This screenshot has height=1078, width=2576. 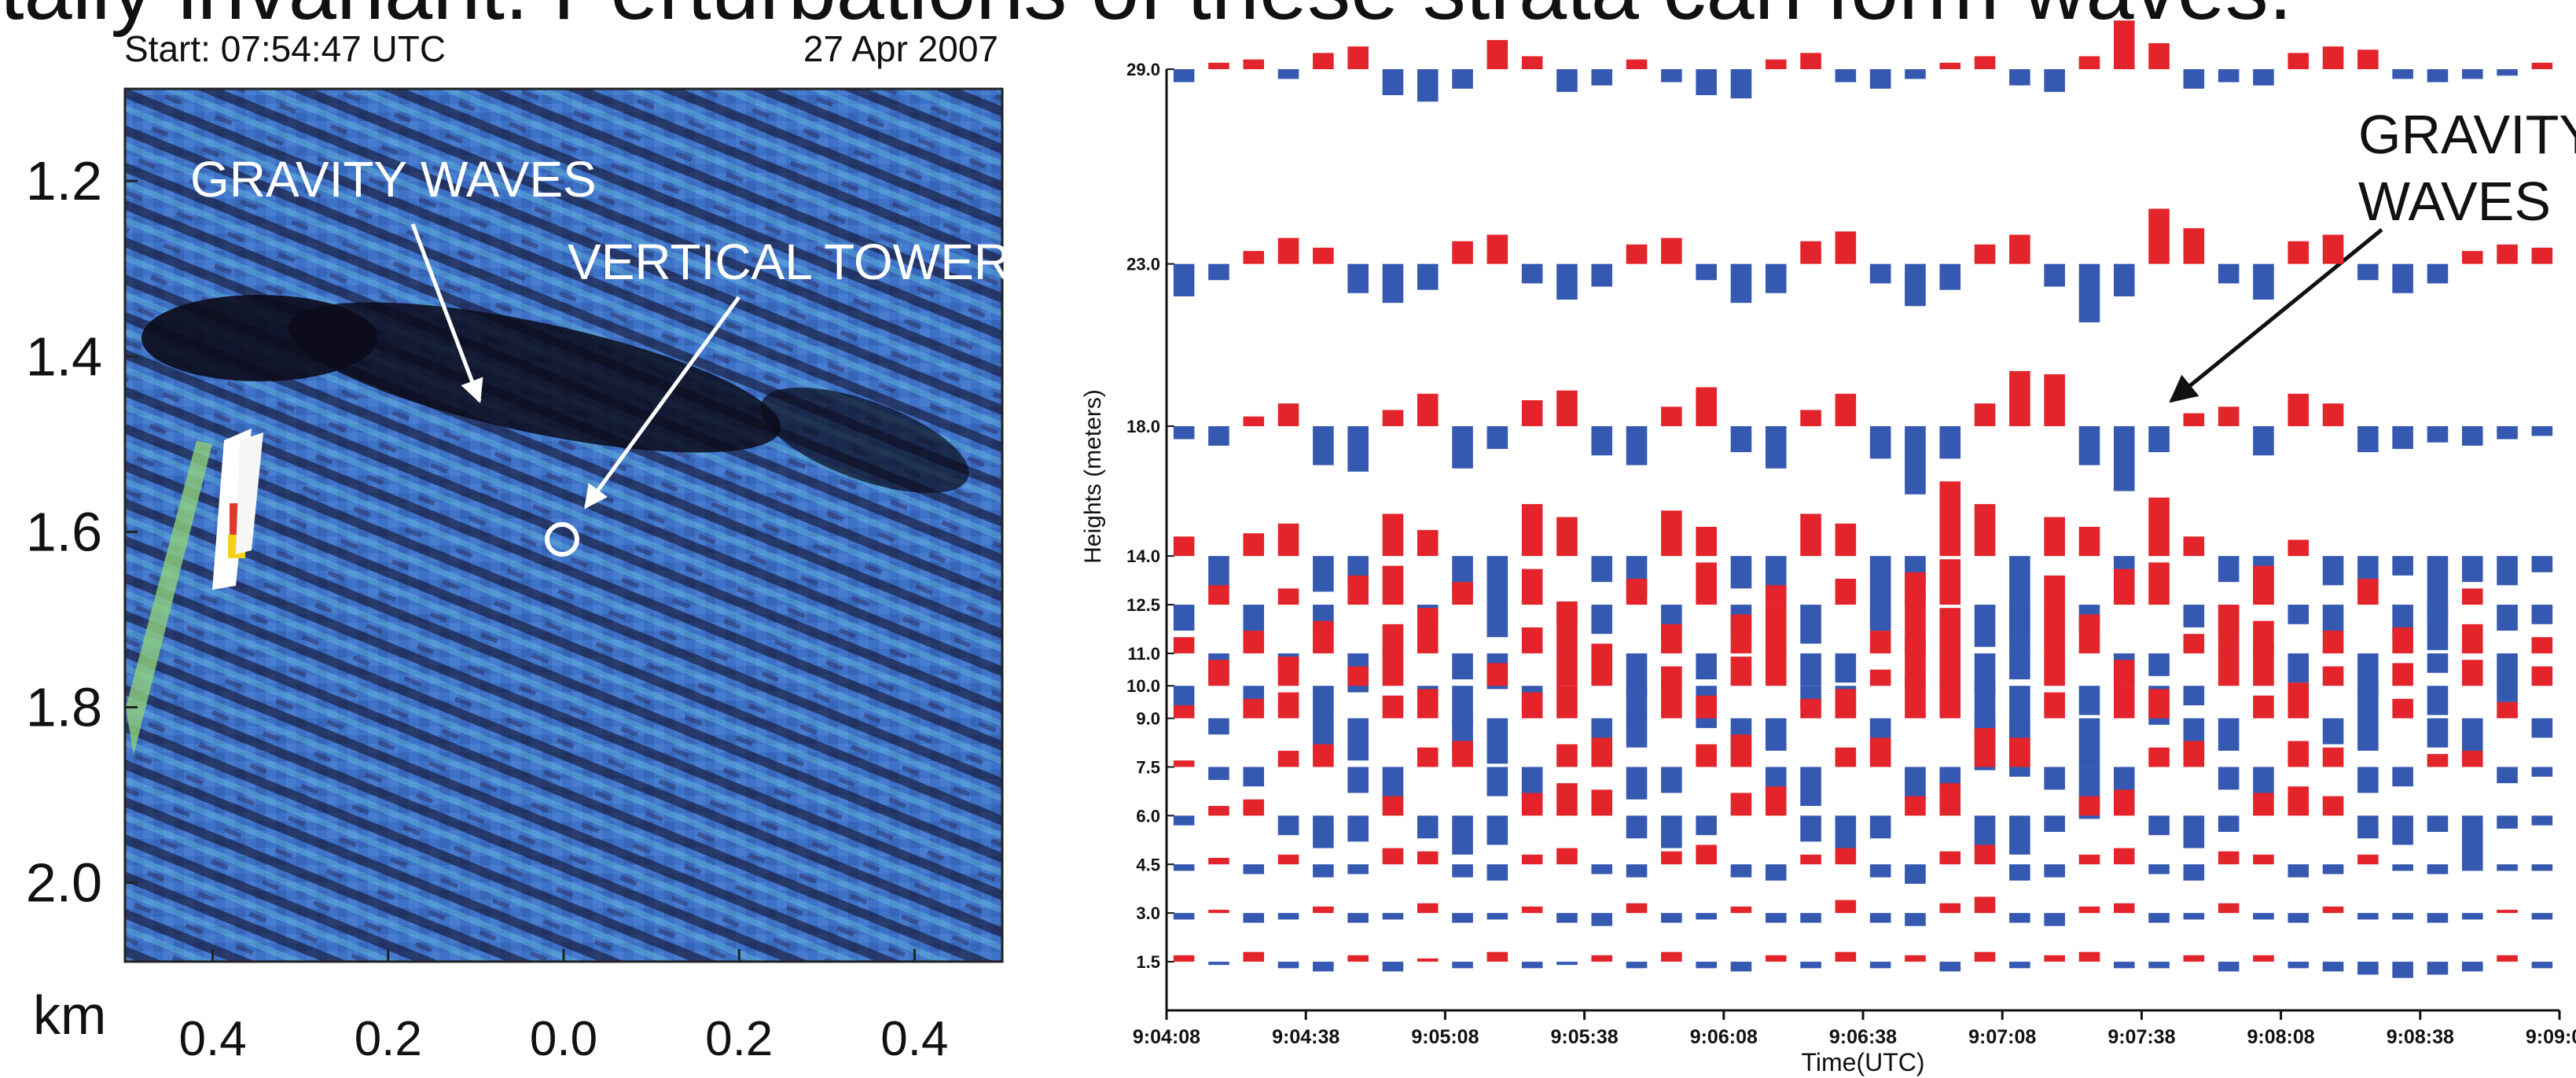 I want to click on x-tick-label: 0.4, so click(x=212, y=1039).